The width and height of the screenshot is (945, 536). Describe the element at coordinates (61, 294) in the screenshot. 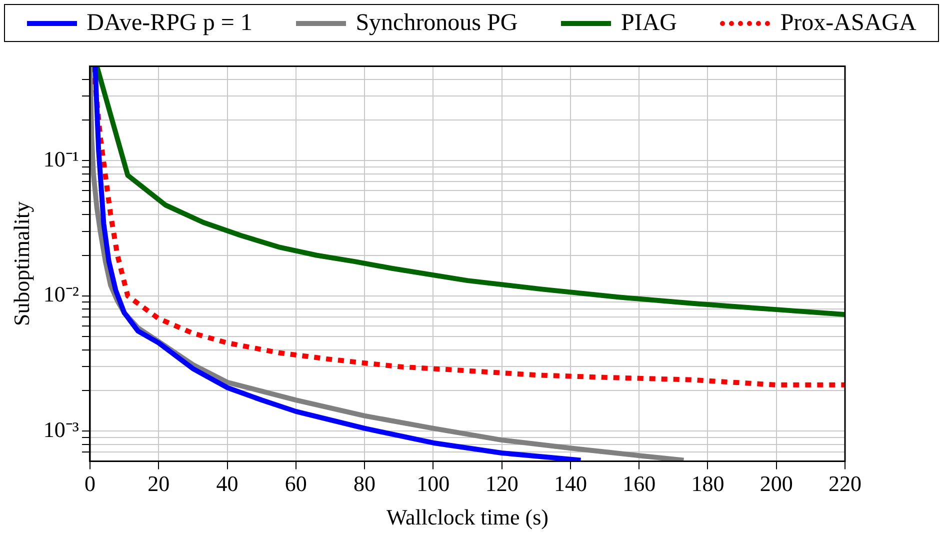

I see `y-tick-label: 10⁻²` at that location.